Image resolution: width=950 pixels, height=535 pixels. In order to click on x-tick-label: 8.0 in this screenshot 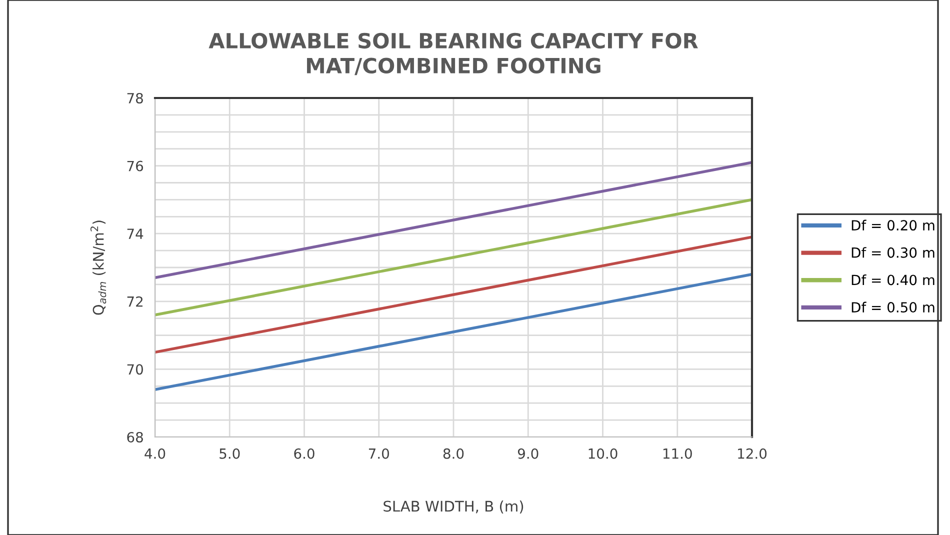, I will do `click(453, 453)`.